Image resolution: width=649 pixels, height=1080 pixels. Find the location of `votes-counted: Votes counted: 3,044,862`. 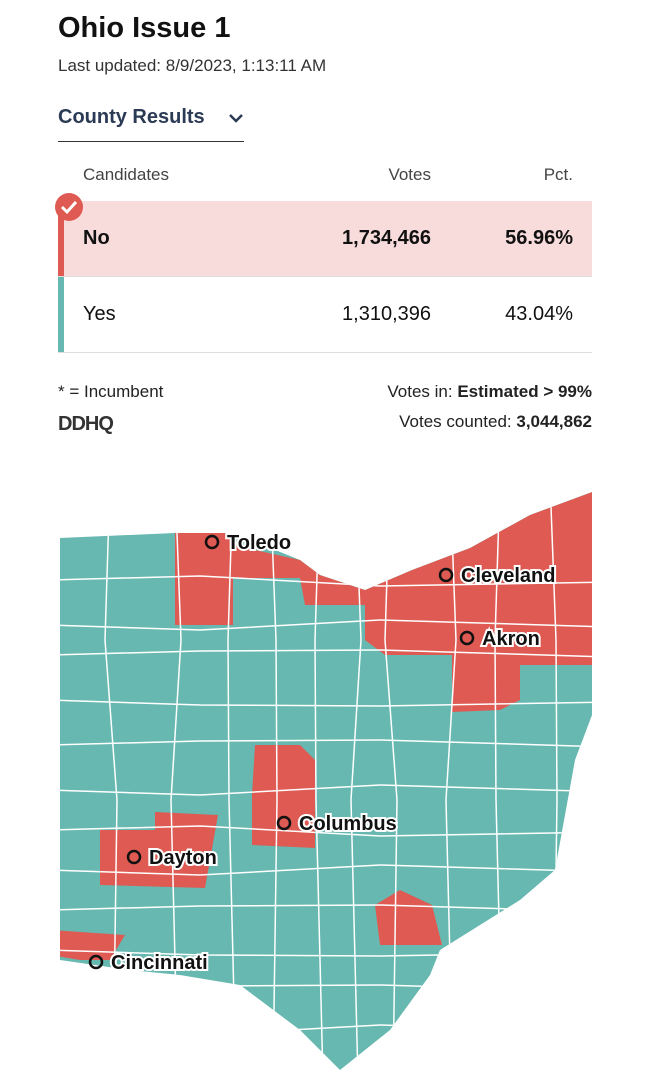

votes-counted: Votes counted: 3,044,862 is located at coordinates (495, 422).